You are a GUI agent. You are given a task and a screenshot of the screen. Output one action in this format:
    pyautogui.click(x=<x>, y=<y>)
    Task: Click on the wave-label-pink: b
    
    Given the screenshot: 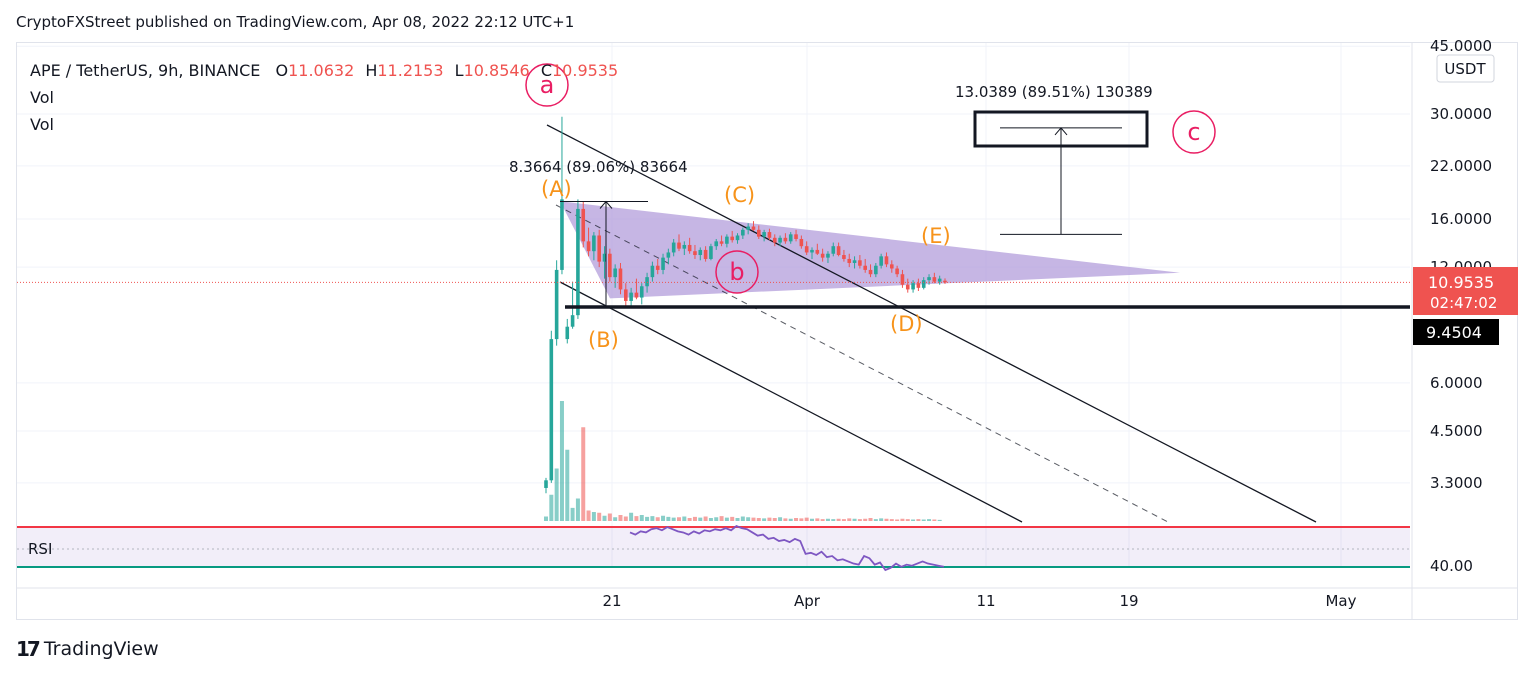 What is the action you would take?
    pyautogui.click(x=736, y=272)
    